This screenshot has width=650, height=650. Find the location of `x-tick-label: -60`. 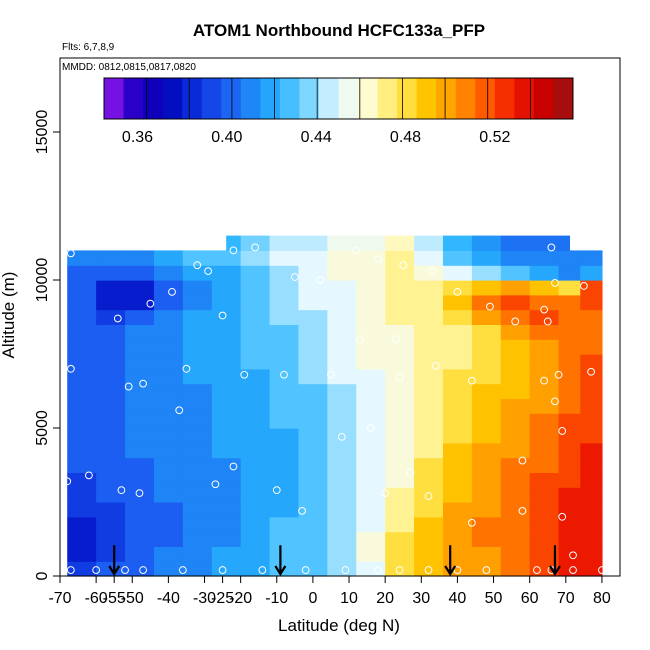

x-tick-label: -60 is located at coordinates (96, 598).